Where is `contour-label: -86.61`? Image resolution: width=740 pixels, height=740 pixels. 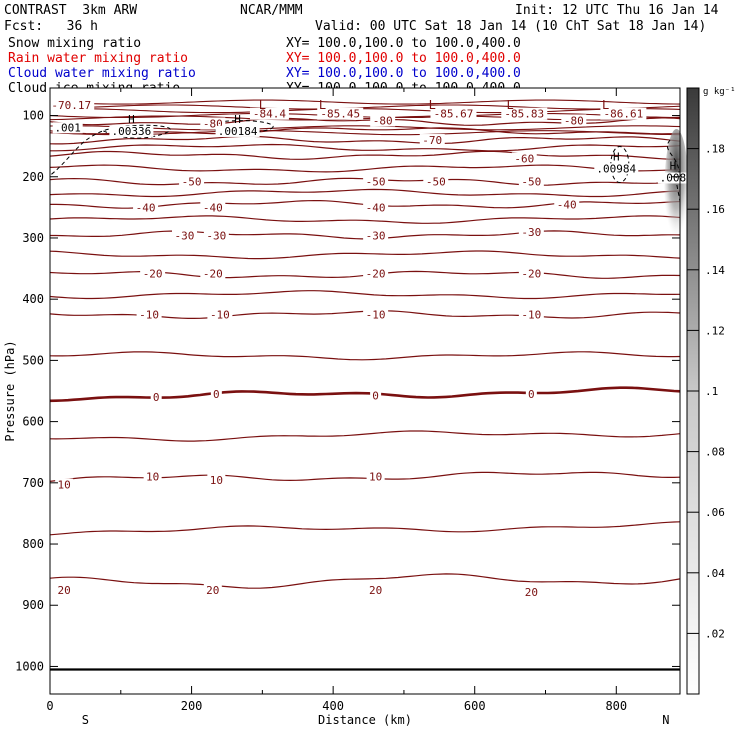
contour-label: -86.61 is located at coordinates (623, 114).